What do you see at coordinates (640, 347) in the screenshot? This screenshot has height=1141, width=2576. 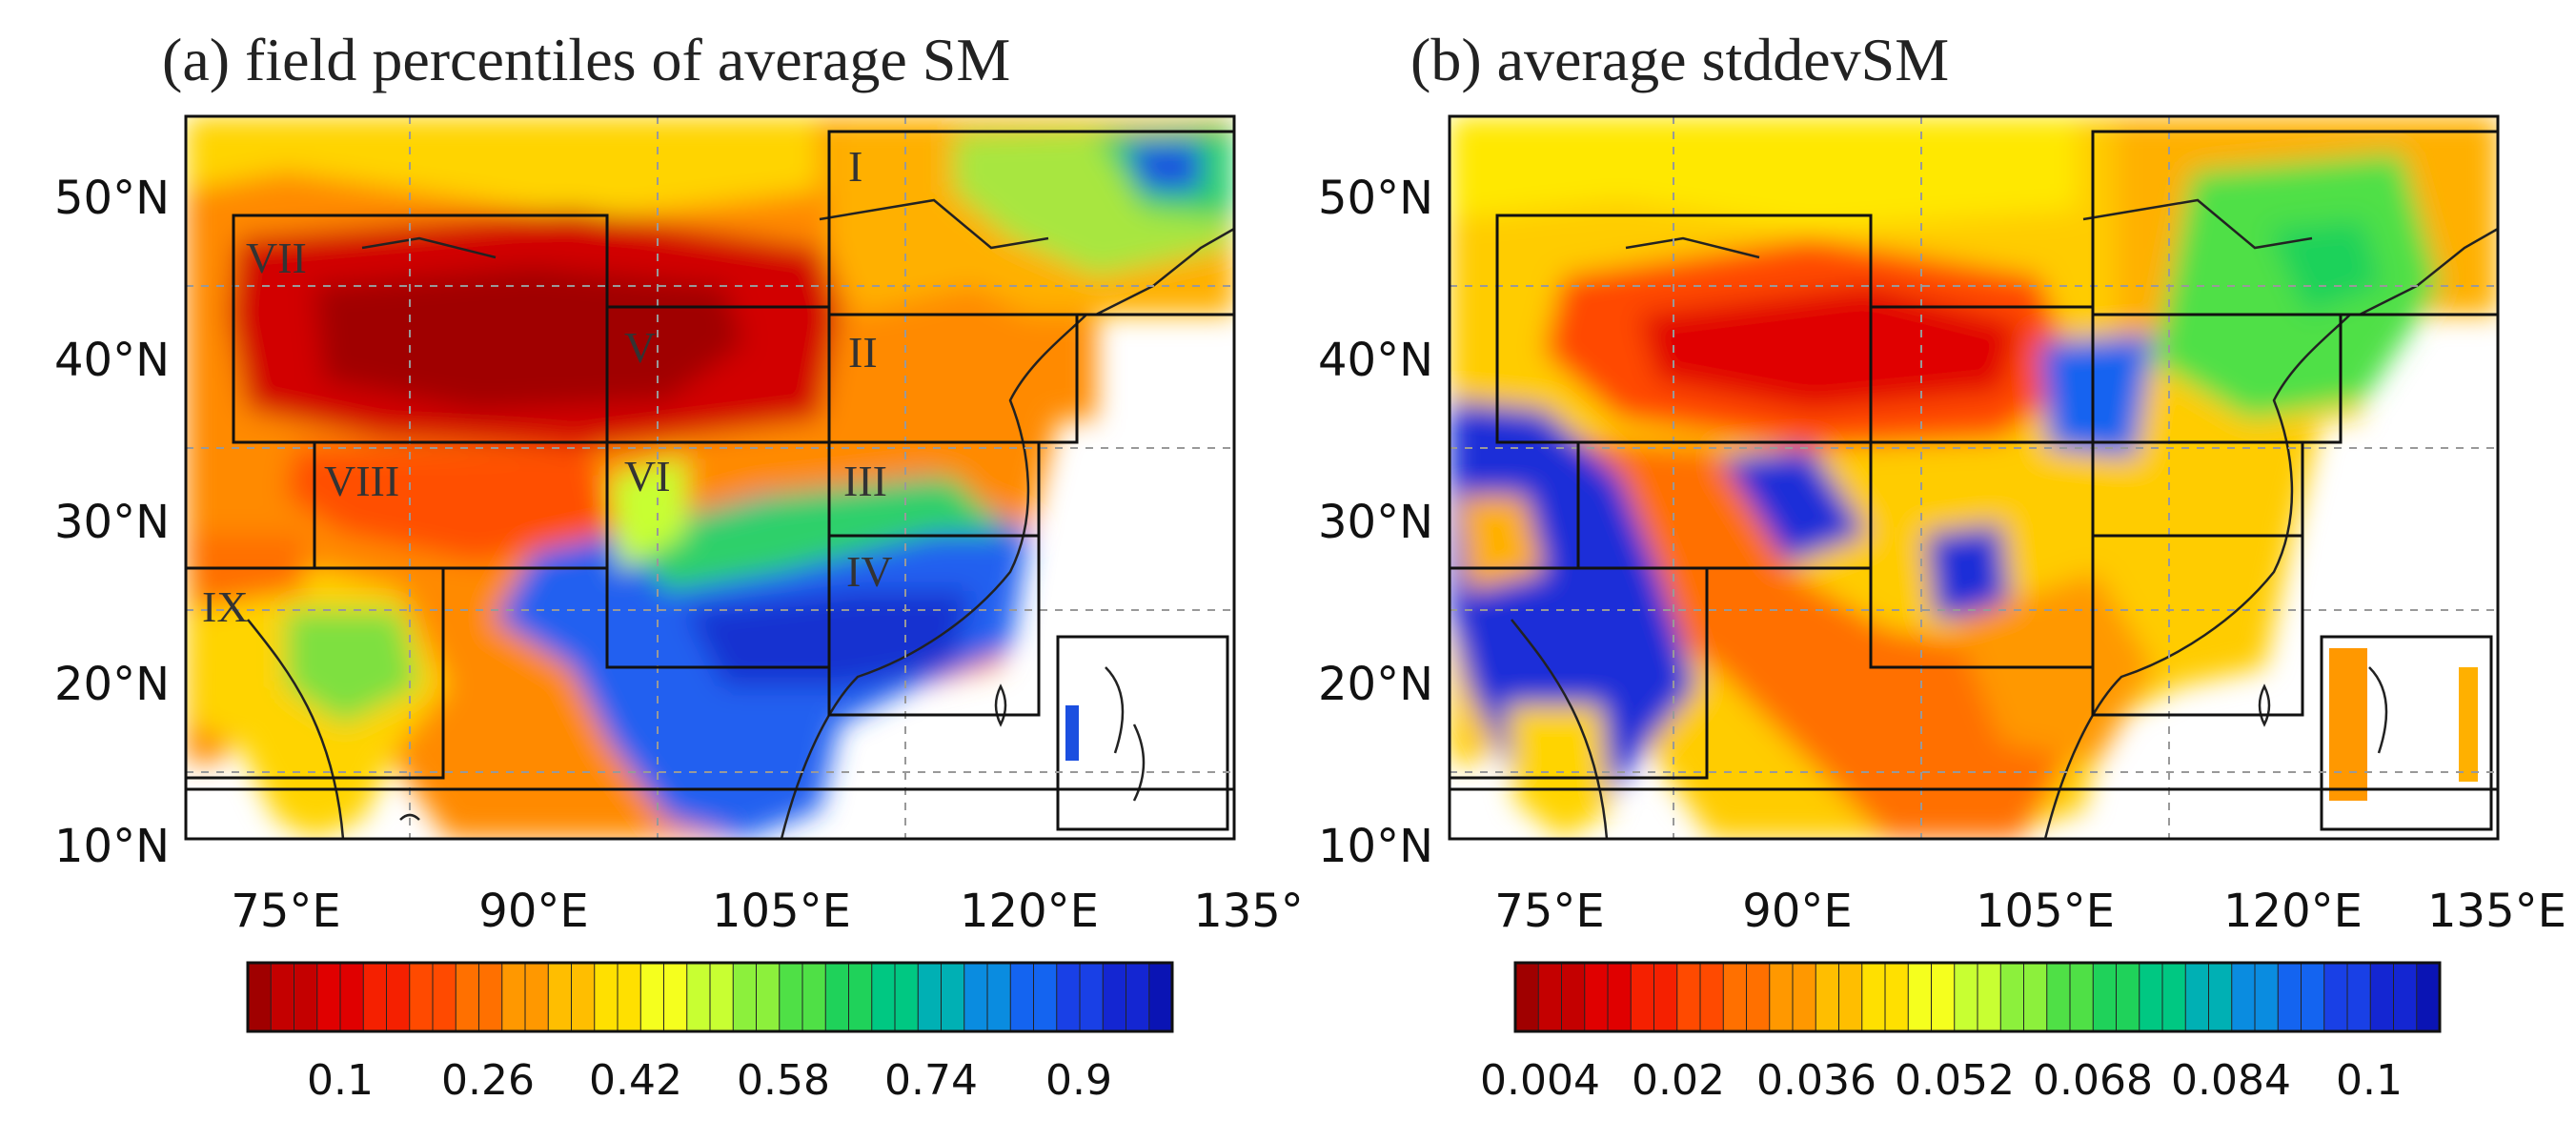 I see `region-label-V: V` at bounding box center [640, 347].